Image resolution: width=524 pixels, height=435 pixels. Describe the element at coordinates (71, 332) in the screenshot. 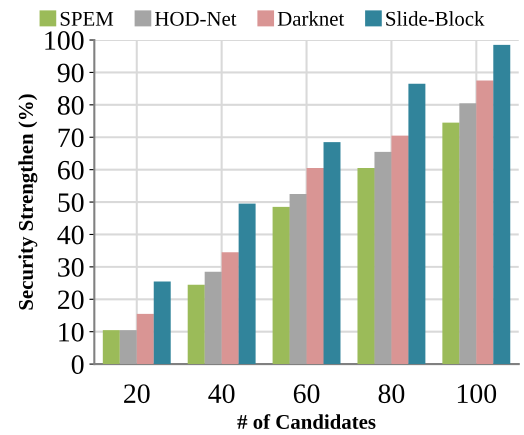

I see `y-tick-label: 10` at that location.